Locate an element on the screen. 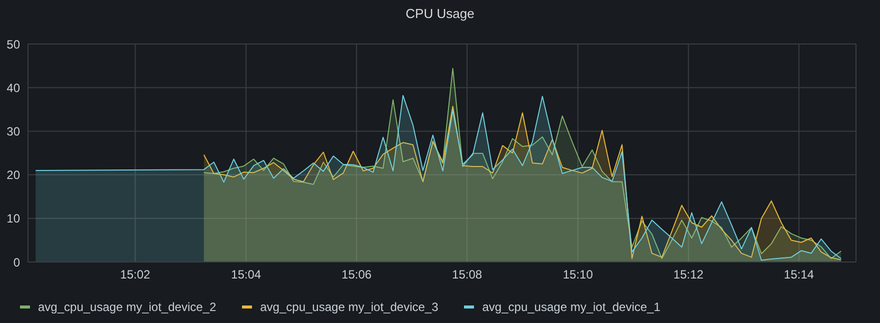 This screenshot has width=880, height=323. legend-label: avg_cpu_usage my_iot_device_3 is located at coordinates (349, 307).